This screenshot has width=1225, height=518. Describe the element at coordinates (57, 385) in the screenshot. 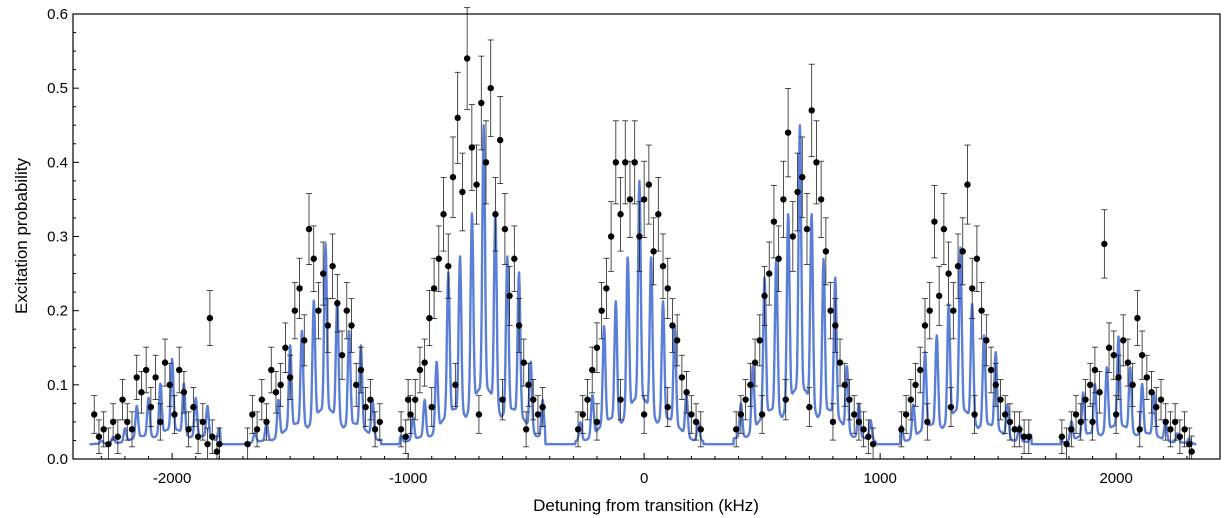

I see `y-tick-label: 0.1` at that location.